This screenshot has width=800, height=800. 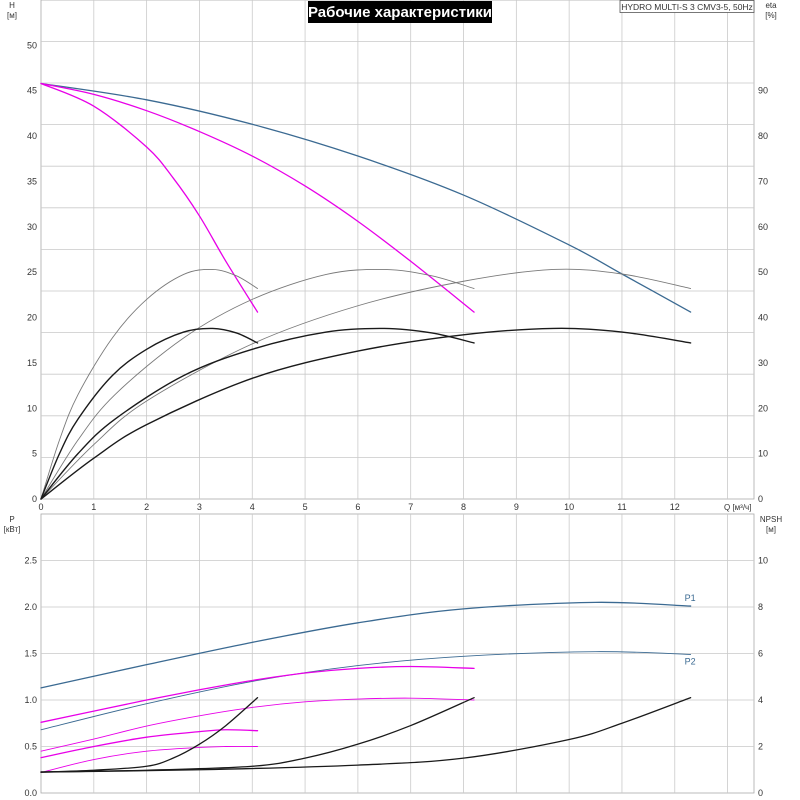 I want to click on x-tick-label: 8, so click(x=463, y=507).